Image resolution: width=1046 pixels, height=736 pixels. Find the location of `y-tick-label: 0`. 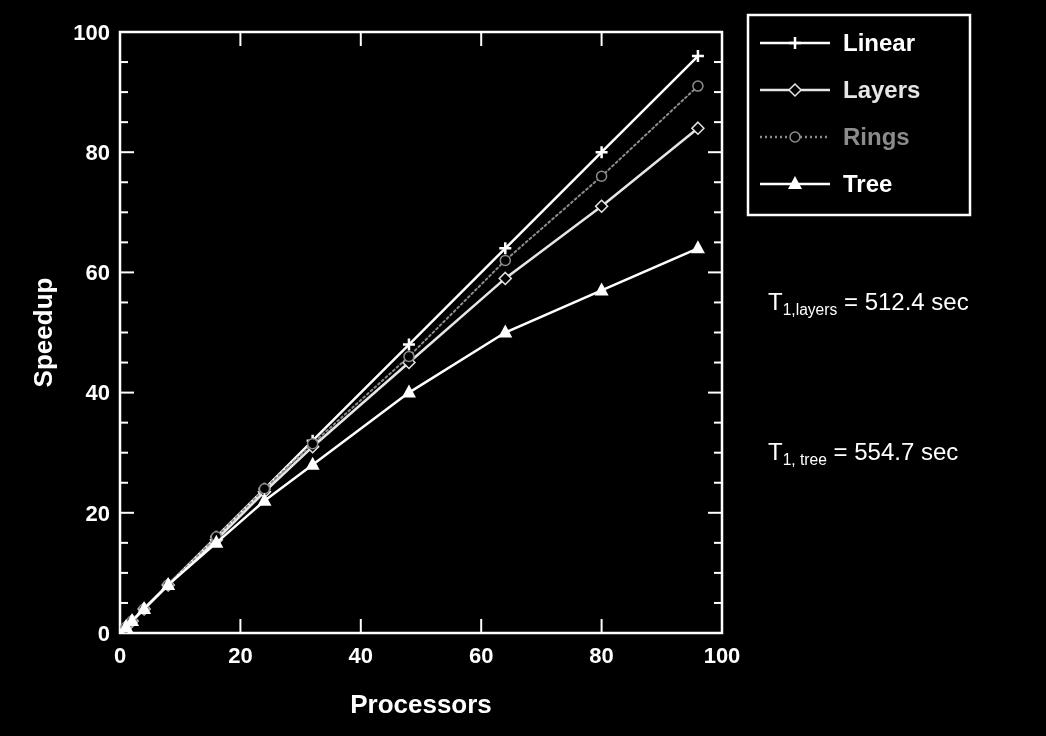

y-tick-label: 0 is located at coordinates (103, 633).